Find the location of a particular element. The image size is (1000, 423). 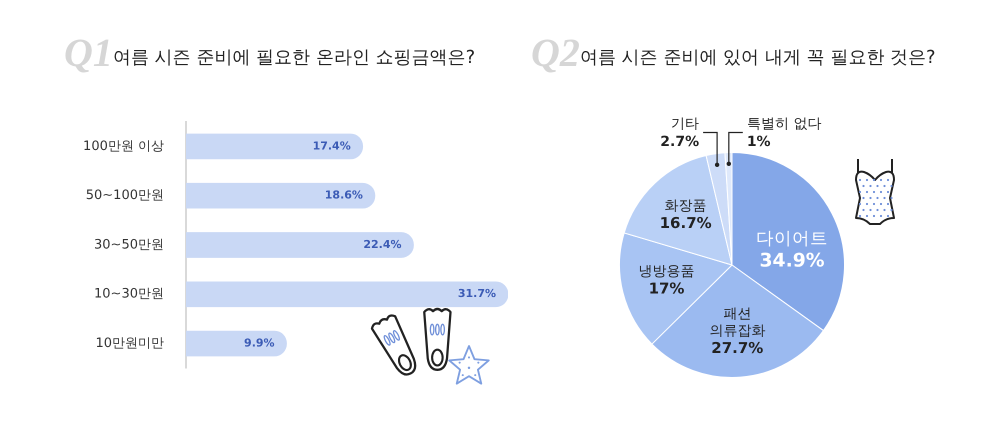

y-tick-label: 30~50만원 is located at coordinates (129, 244).